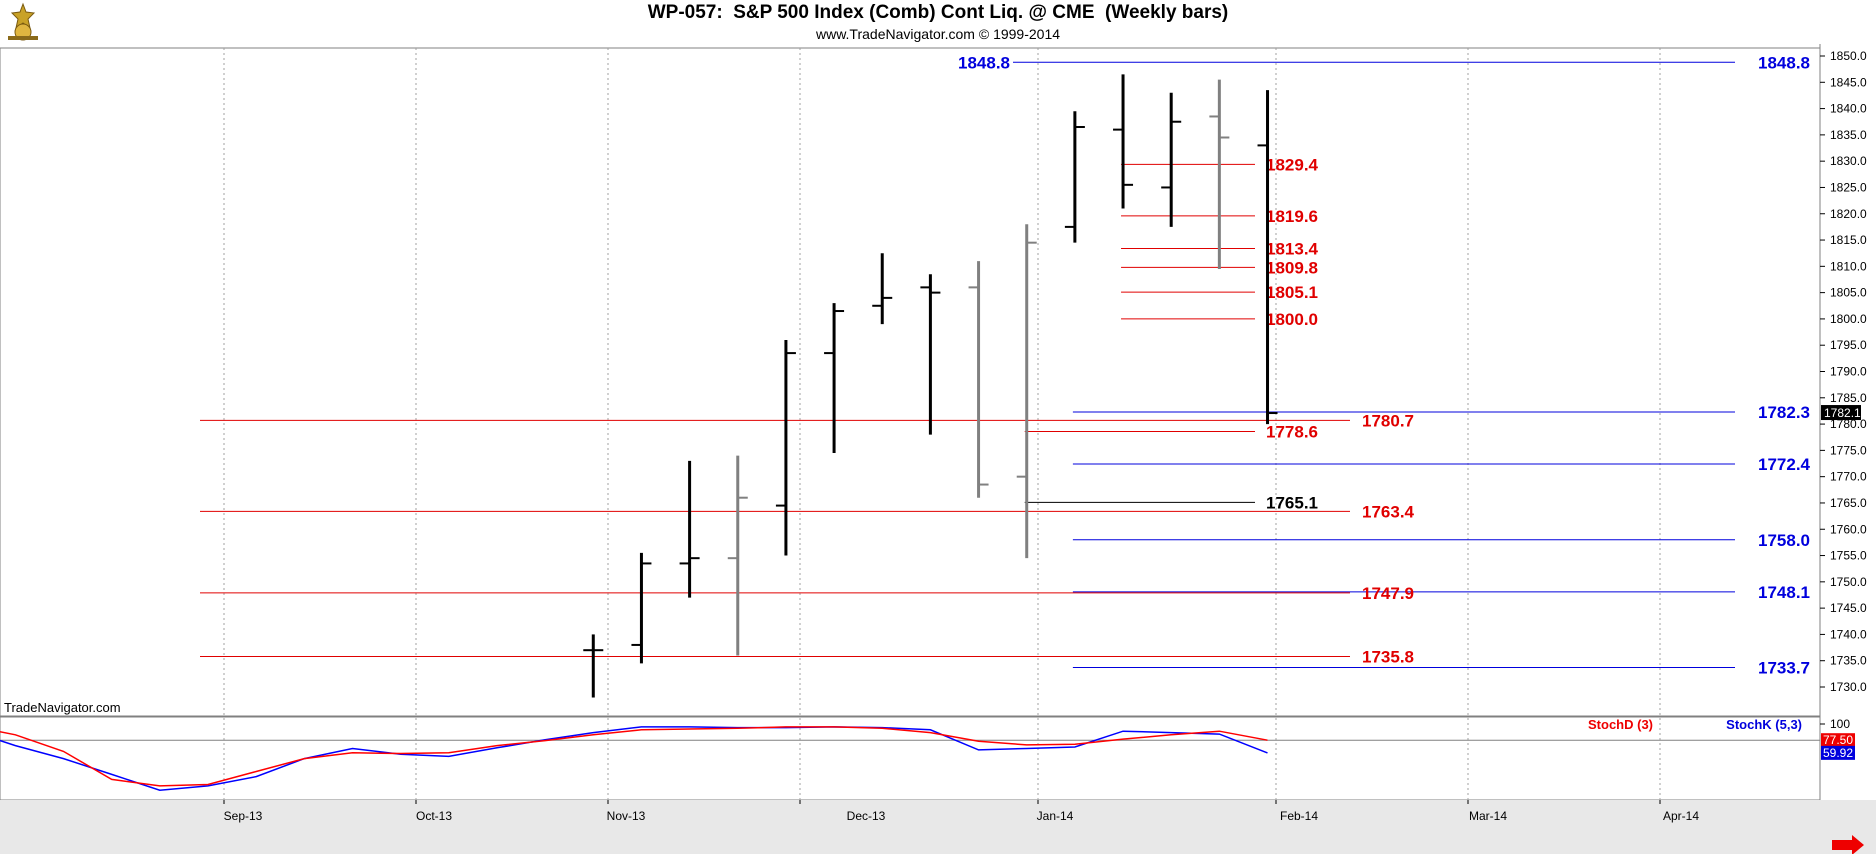 This screenshot has height=854, width=1876. What do you see at coordinates (1292, 216) in the screenshot?
I see `level-label: 1819.6` at bounding box center [1292, 216].